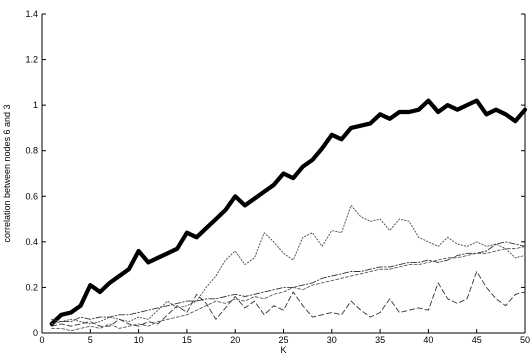 This screenshot has width=532, height=356. What do you see at coordinates (380, 340) in the screenshot?
I see `x-tick-label: 35` at bounding box center [380, 340].